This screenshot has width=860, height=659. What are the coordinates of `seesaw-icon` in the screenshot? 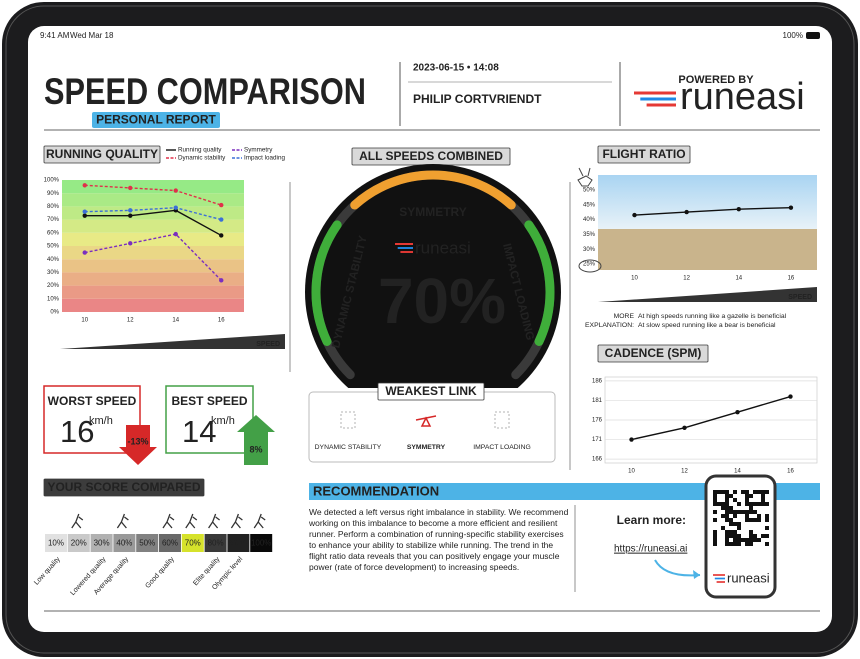 It's located at (426, 421).